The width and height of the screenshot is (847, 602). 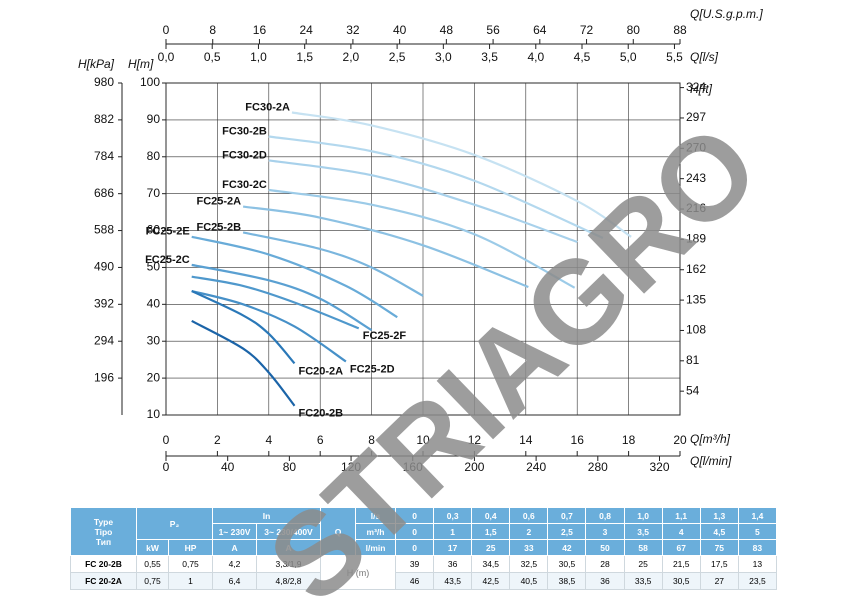 I want to click on tick-label: 56, so click(x=493, y=30).